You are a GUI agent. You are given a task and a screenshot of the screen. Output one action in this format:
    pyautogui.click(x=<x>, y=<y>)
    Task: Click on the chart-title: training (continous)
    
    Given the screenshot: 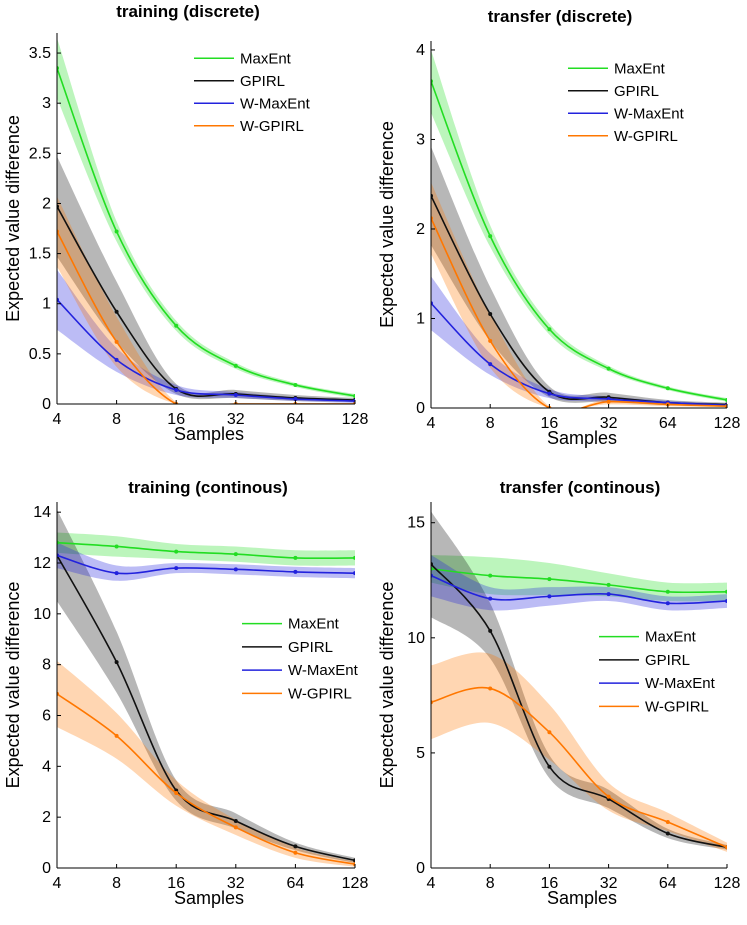 What is the action you would take?
    pyautogui.click(x=208, y=487)
    